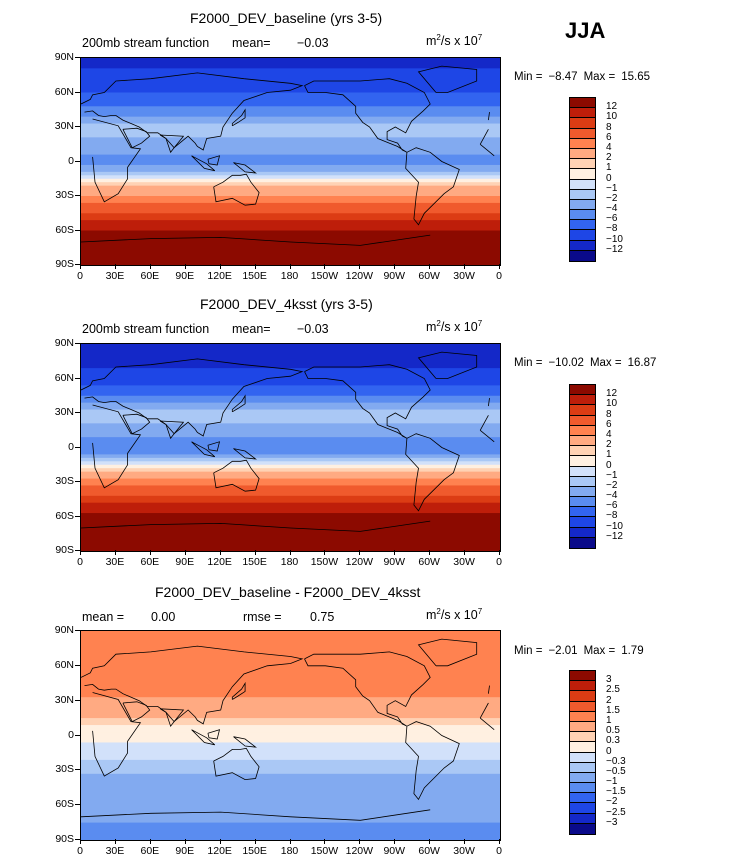 The image size is (733, 866). Describe the element at coordinates (612, 229) in the screenshot. I see `colorbar-label: −8` at that location.